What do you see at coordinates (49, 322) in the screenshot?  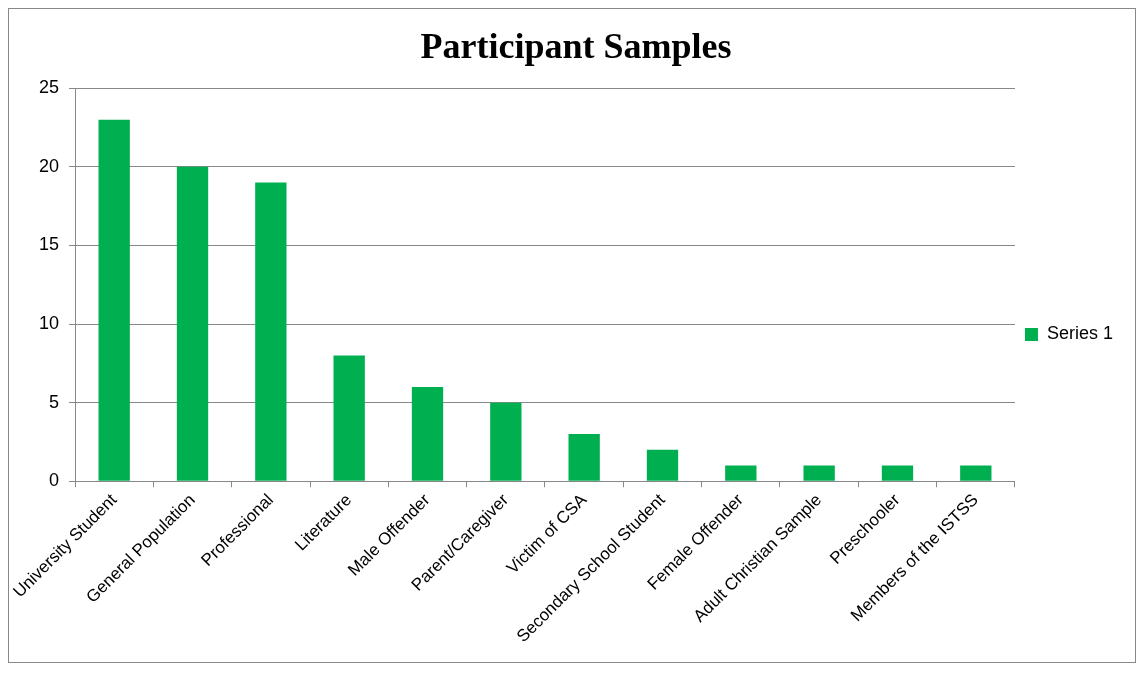 I see `y-tick-label: 10` at bounding box center [49, 322].